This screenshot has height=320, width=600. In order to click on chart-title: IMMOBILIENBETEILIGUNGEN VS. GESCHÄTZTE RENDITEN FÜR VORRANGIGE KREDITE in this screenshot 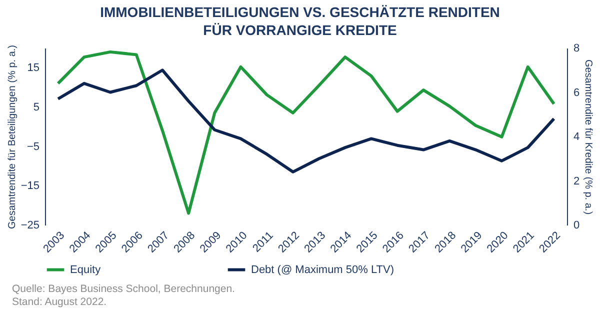, I will do `click(300, 21)`.